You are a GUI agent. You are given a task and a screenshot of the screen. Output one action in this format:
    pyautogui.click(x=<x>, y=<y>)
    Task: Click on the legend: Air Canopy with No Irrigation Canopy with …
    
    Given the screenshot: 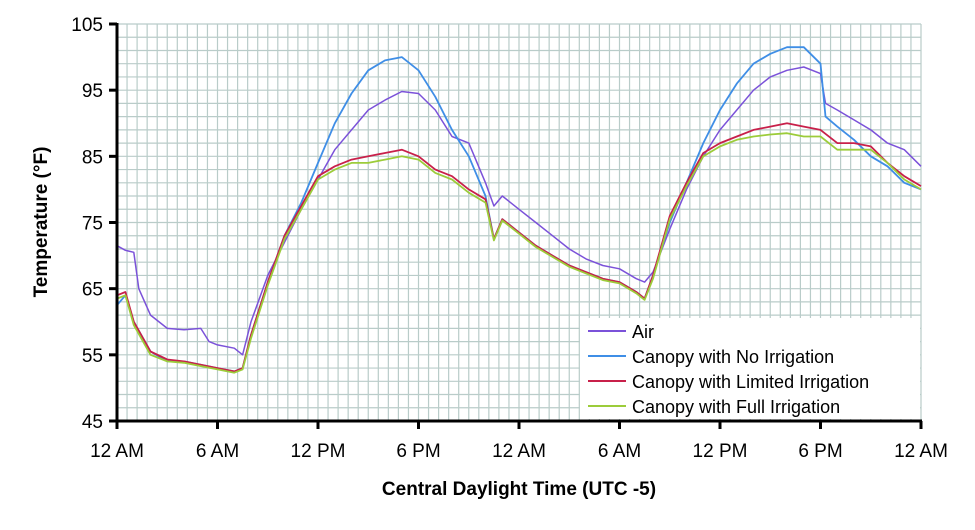 What is the action you would take?
    pyautogui.click(x=750, y=368)
    